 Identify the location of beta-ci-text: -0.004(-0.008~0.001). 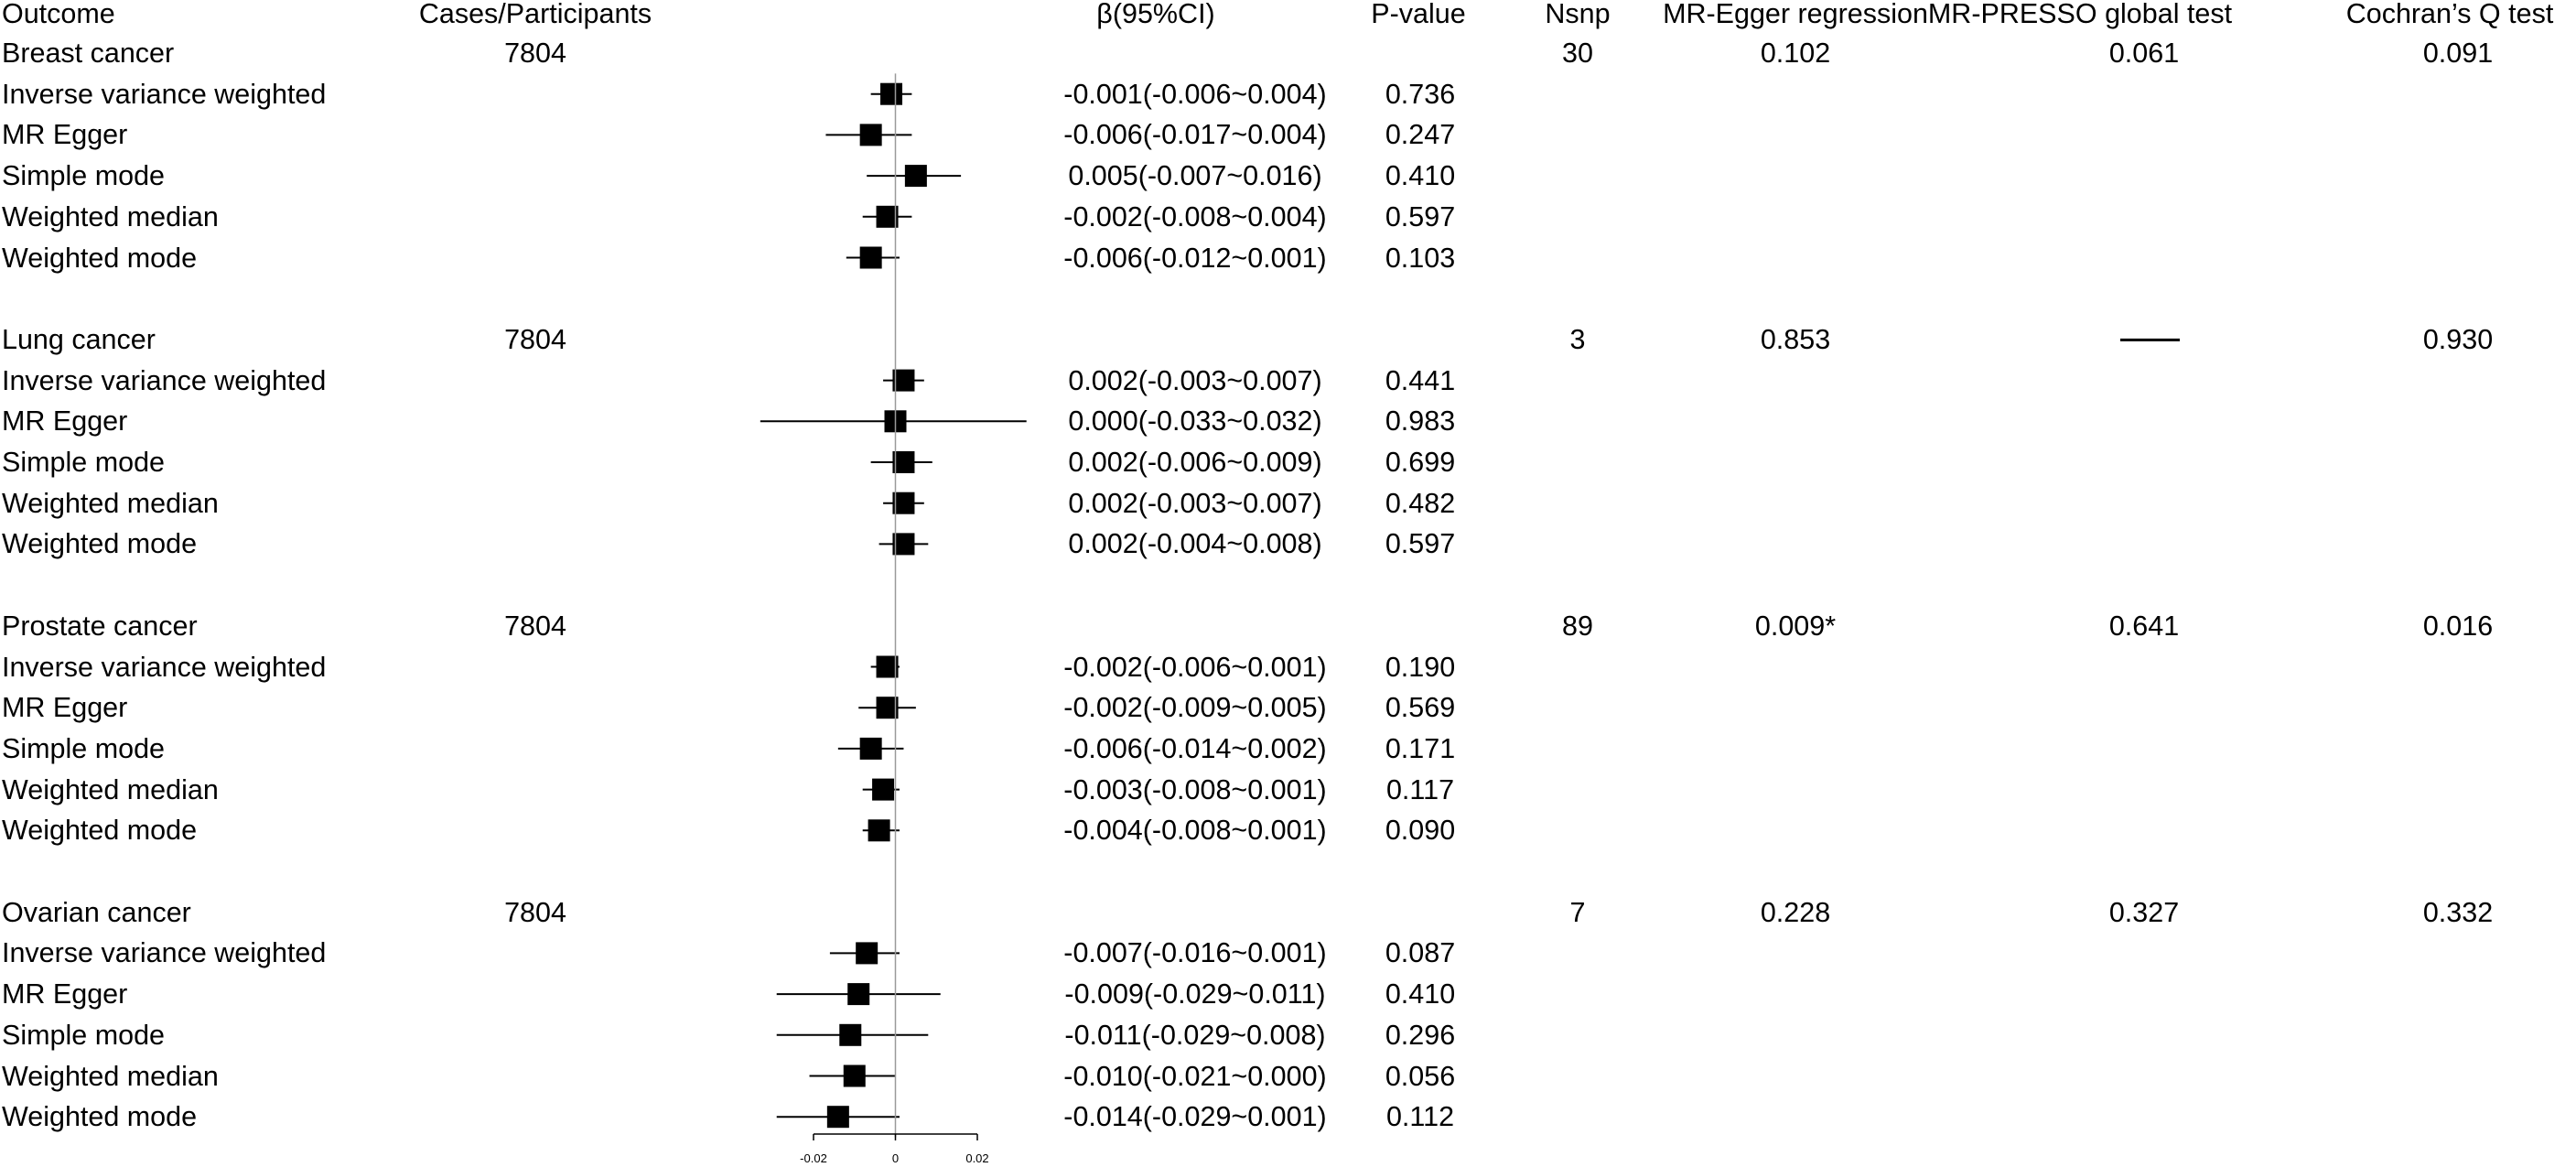
(1195, 831).